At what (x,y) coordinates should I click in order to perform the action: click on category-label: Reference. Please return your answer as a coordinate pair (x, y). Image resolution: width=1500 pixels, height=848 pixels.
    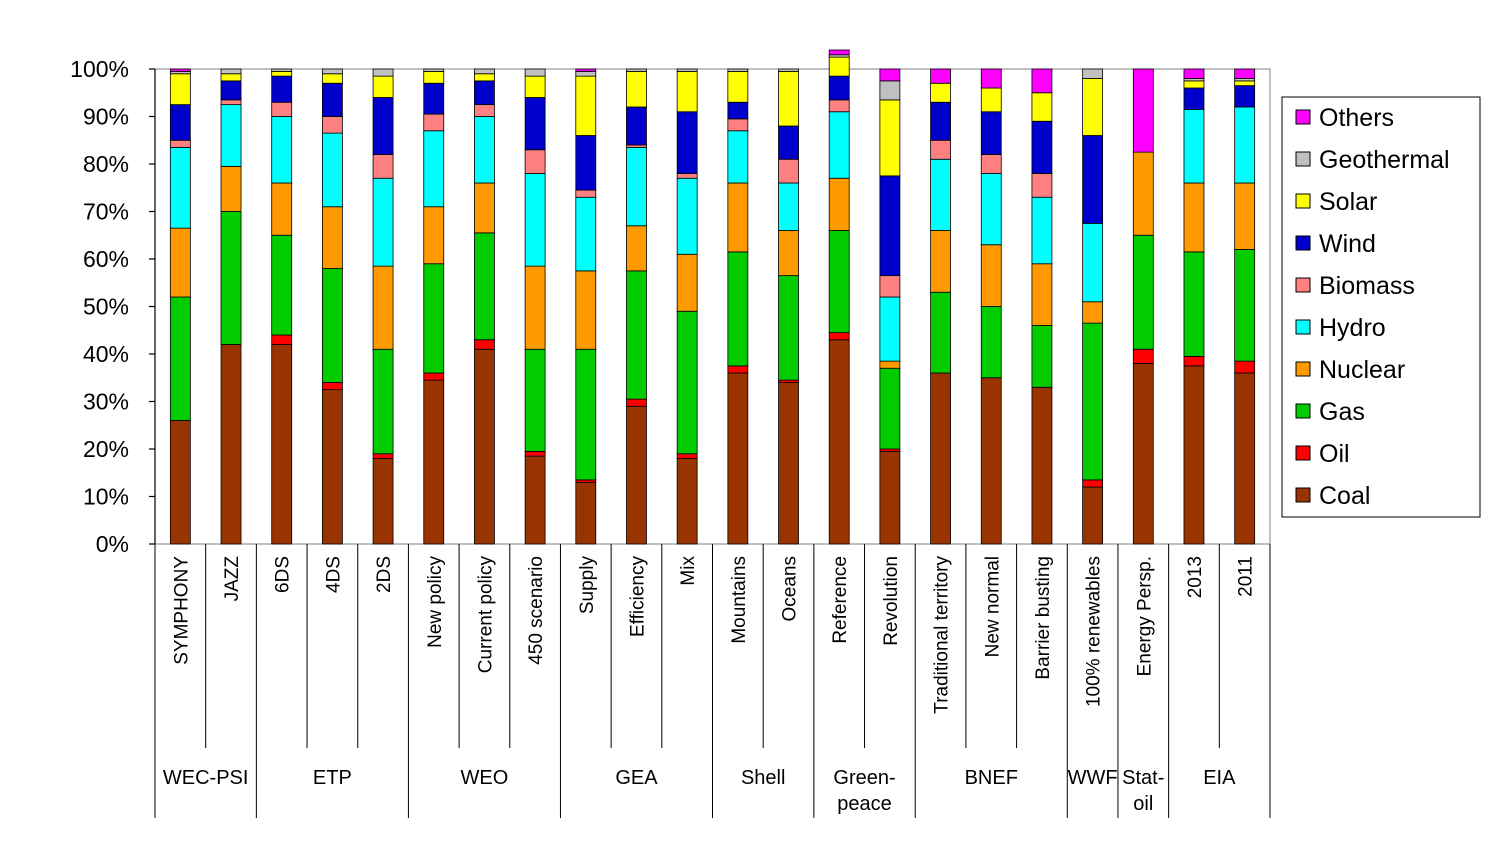
    Looking at the image, I should click on (840, 600).